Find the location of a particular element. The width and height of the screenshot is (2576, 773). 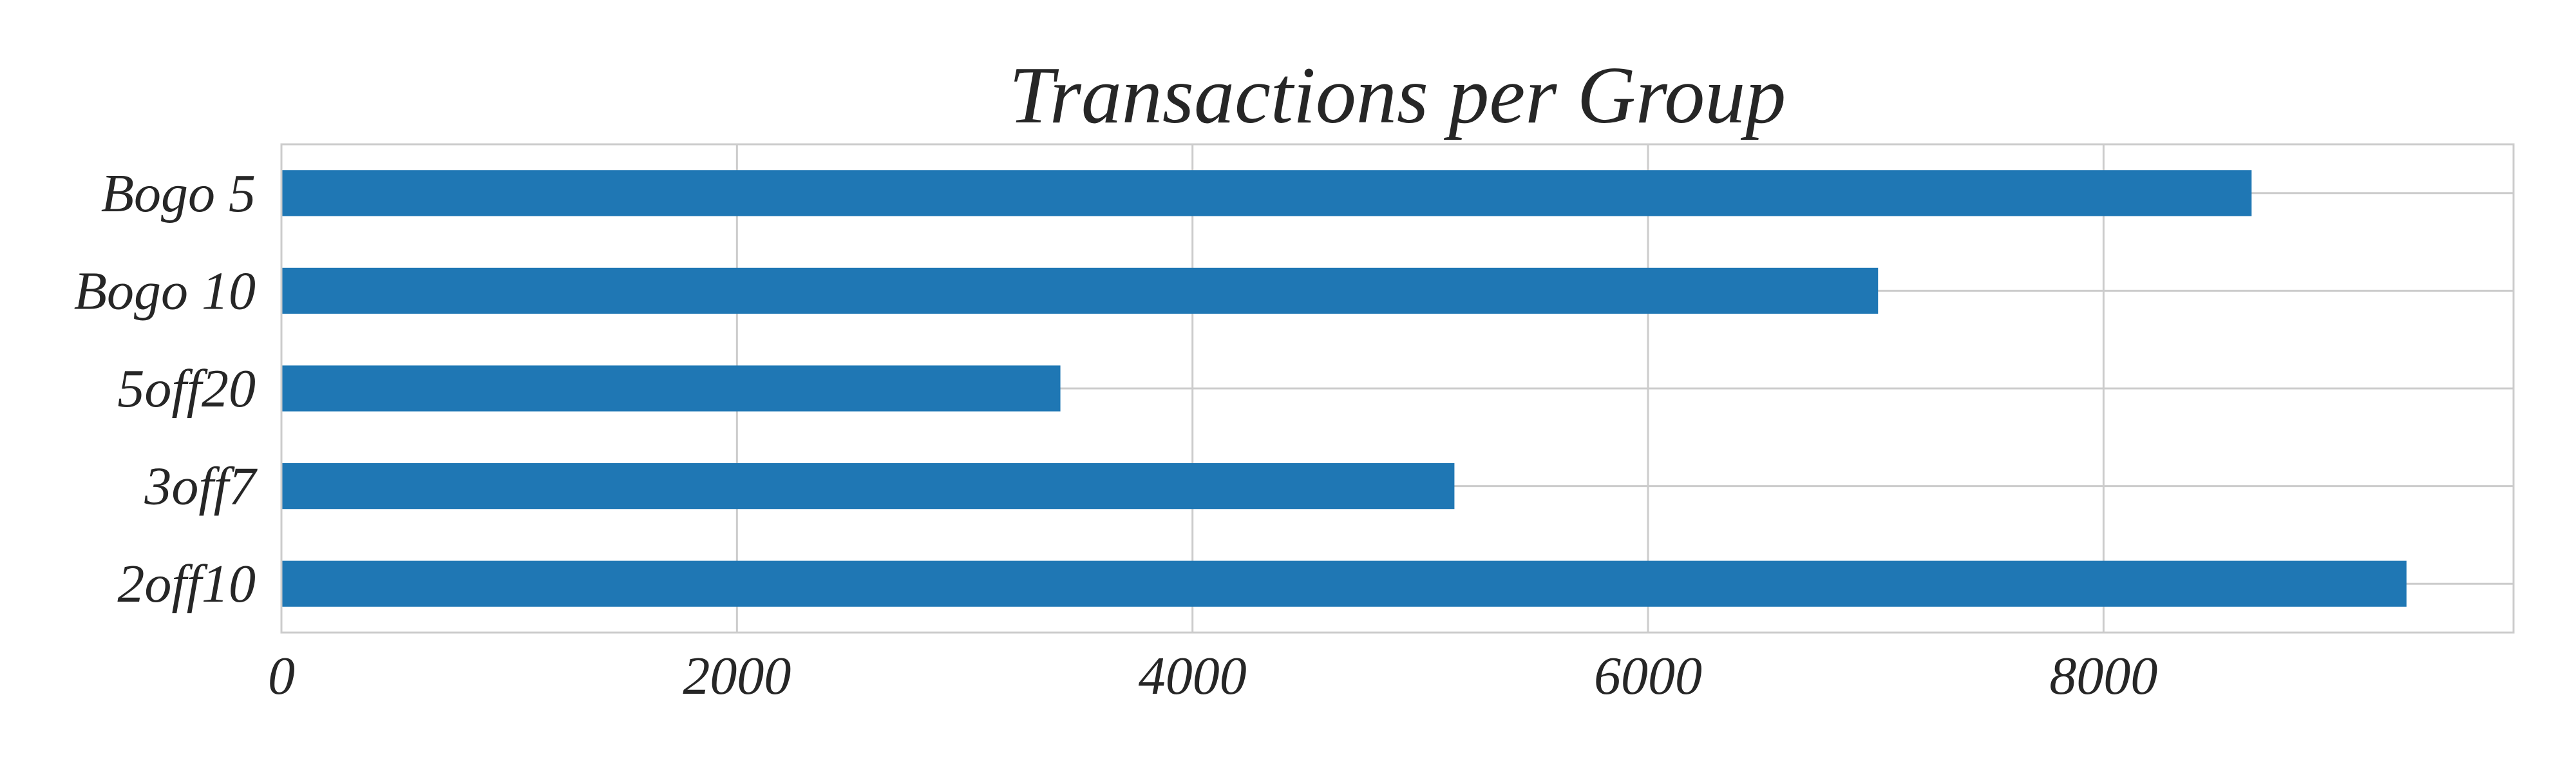

x-tick-labels: 0 2000 4000 6000 8000 is located at coordinates (1212, 676).